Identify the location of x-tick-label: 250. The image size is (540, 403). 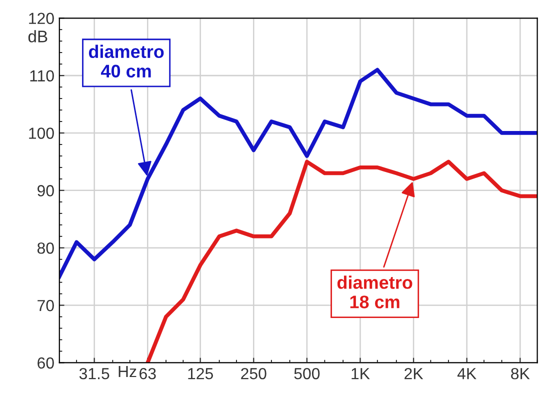
(253, 374).